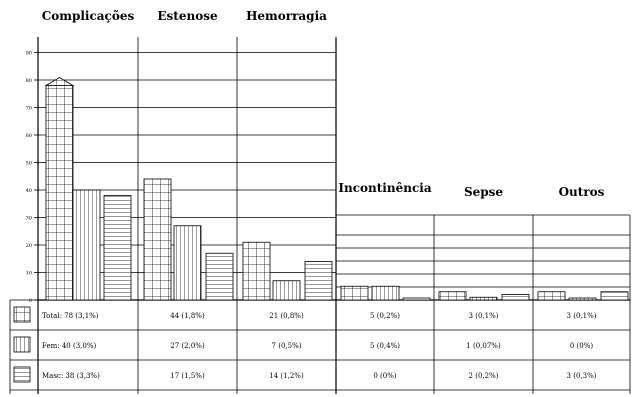 The image size is (634, 397). I want to click on y-tick-label: 50, so click(29, 164).